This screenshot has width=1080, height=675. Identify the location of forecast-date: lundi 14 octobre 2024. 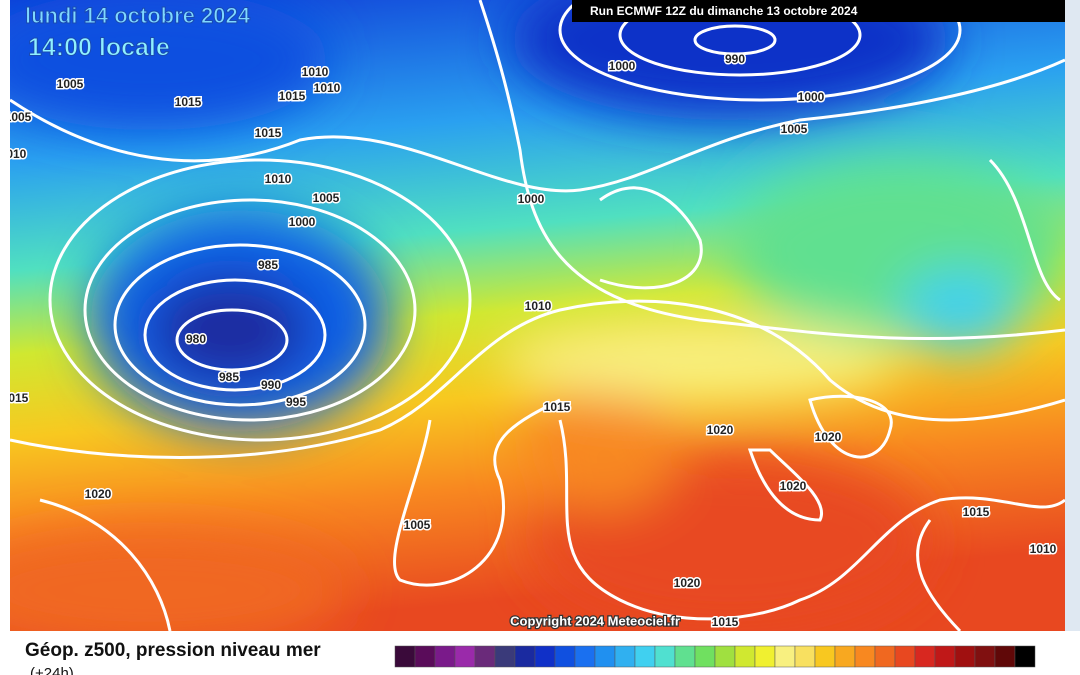
(138, 15).